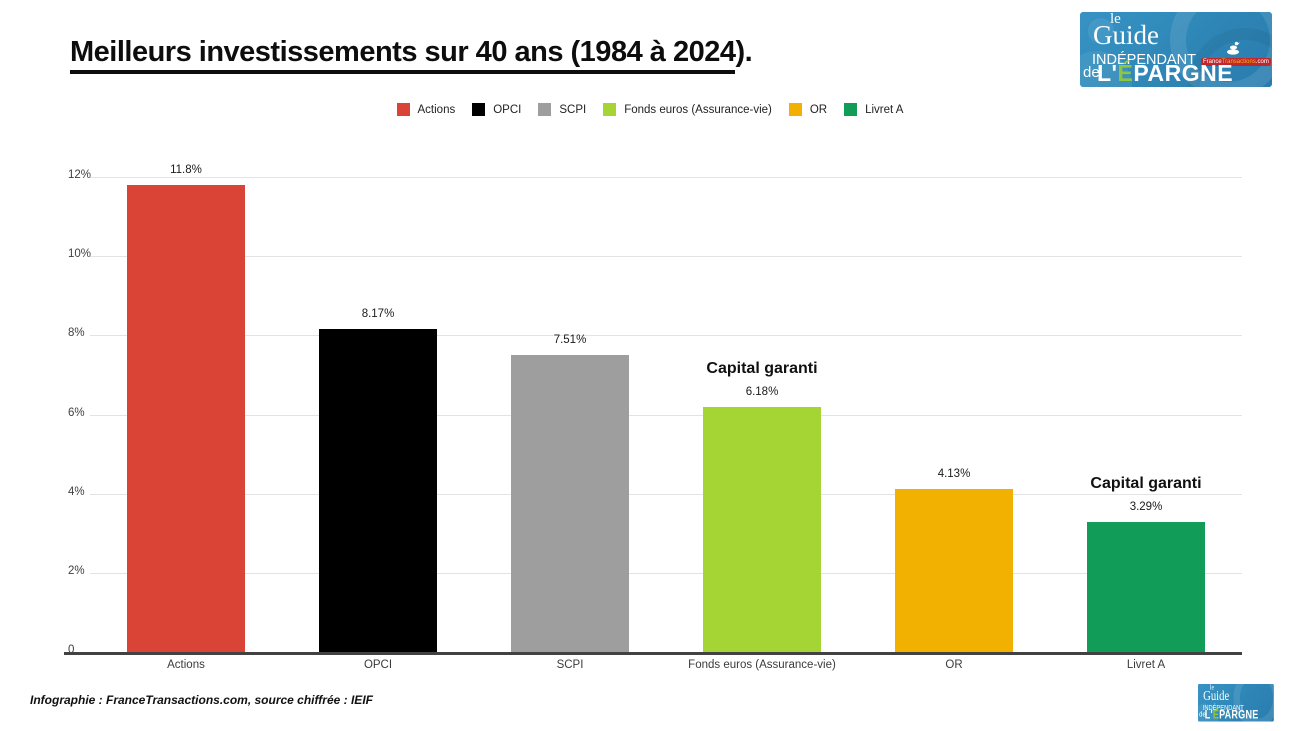  I want to click on bar-value-label: 3.29%, so click(1146, 506).